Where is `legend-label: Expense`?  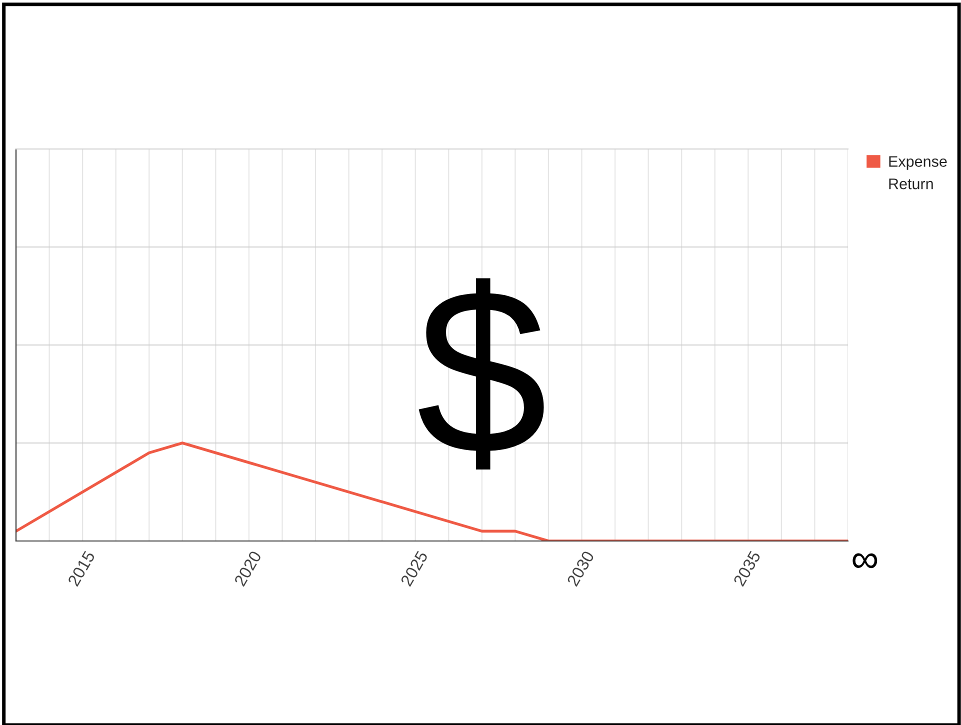
legend-label: Expense is located at coordinates (918, 163).